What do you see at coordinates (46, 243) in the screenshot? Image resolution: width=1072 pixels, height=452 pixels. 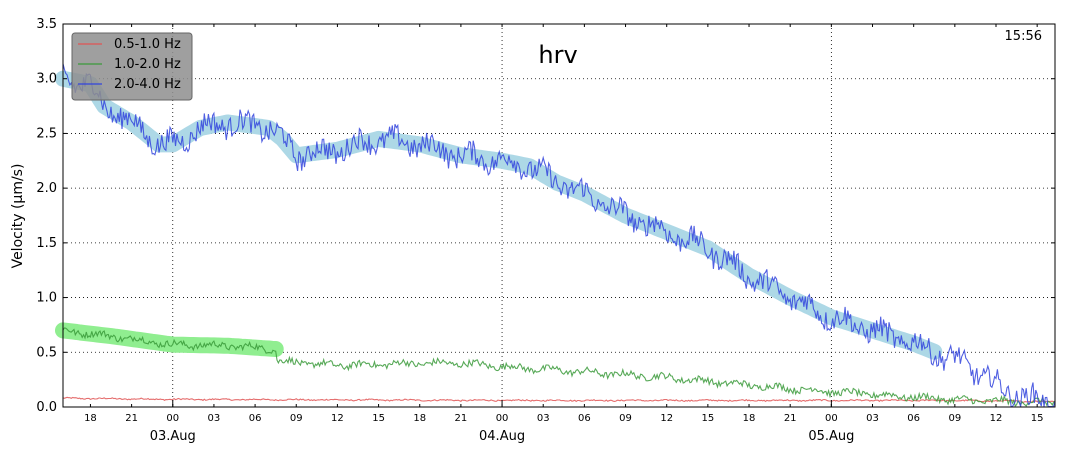 I see `y-tick-label: 1.5` at bounding box center [46, 243].